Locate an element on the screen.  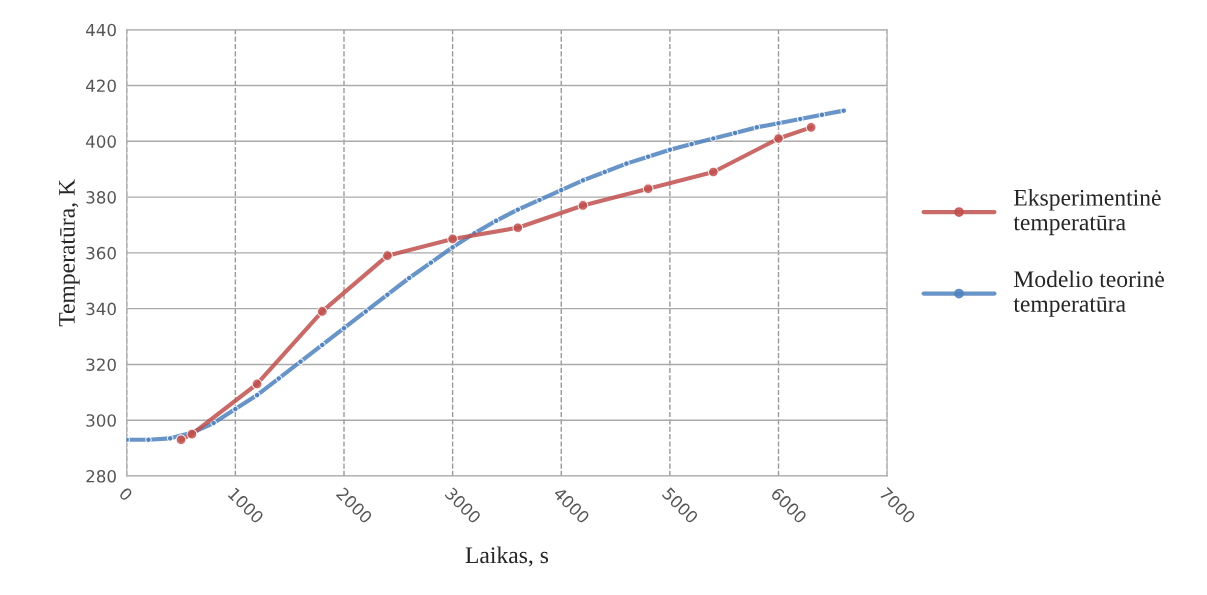
y-tick-label: 340 is located at coordinates (101, 309).